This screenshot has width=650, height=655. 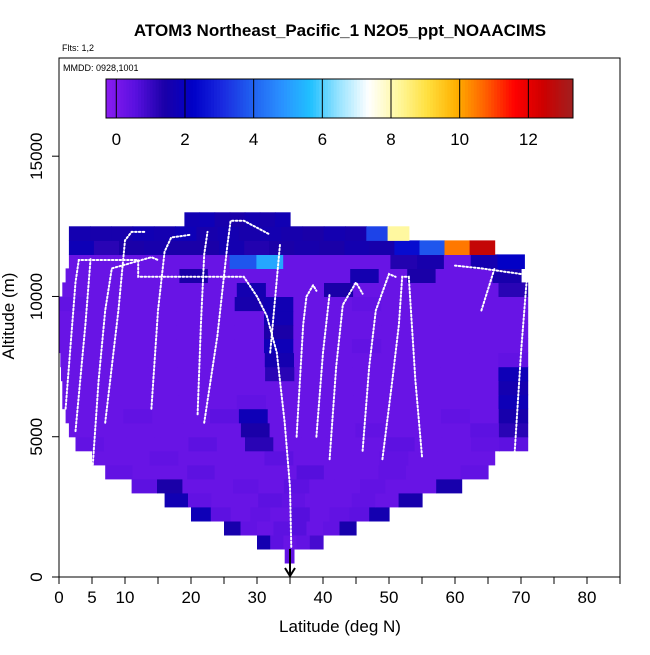 What do you see at coordinates (389, 597) in the screenshot?
I see `x-tick-label: 50` at bounding box center [389, 597].